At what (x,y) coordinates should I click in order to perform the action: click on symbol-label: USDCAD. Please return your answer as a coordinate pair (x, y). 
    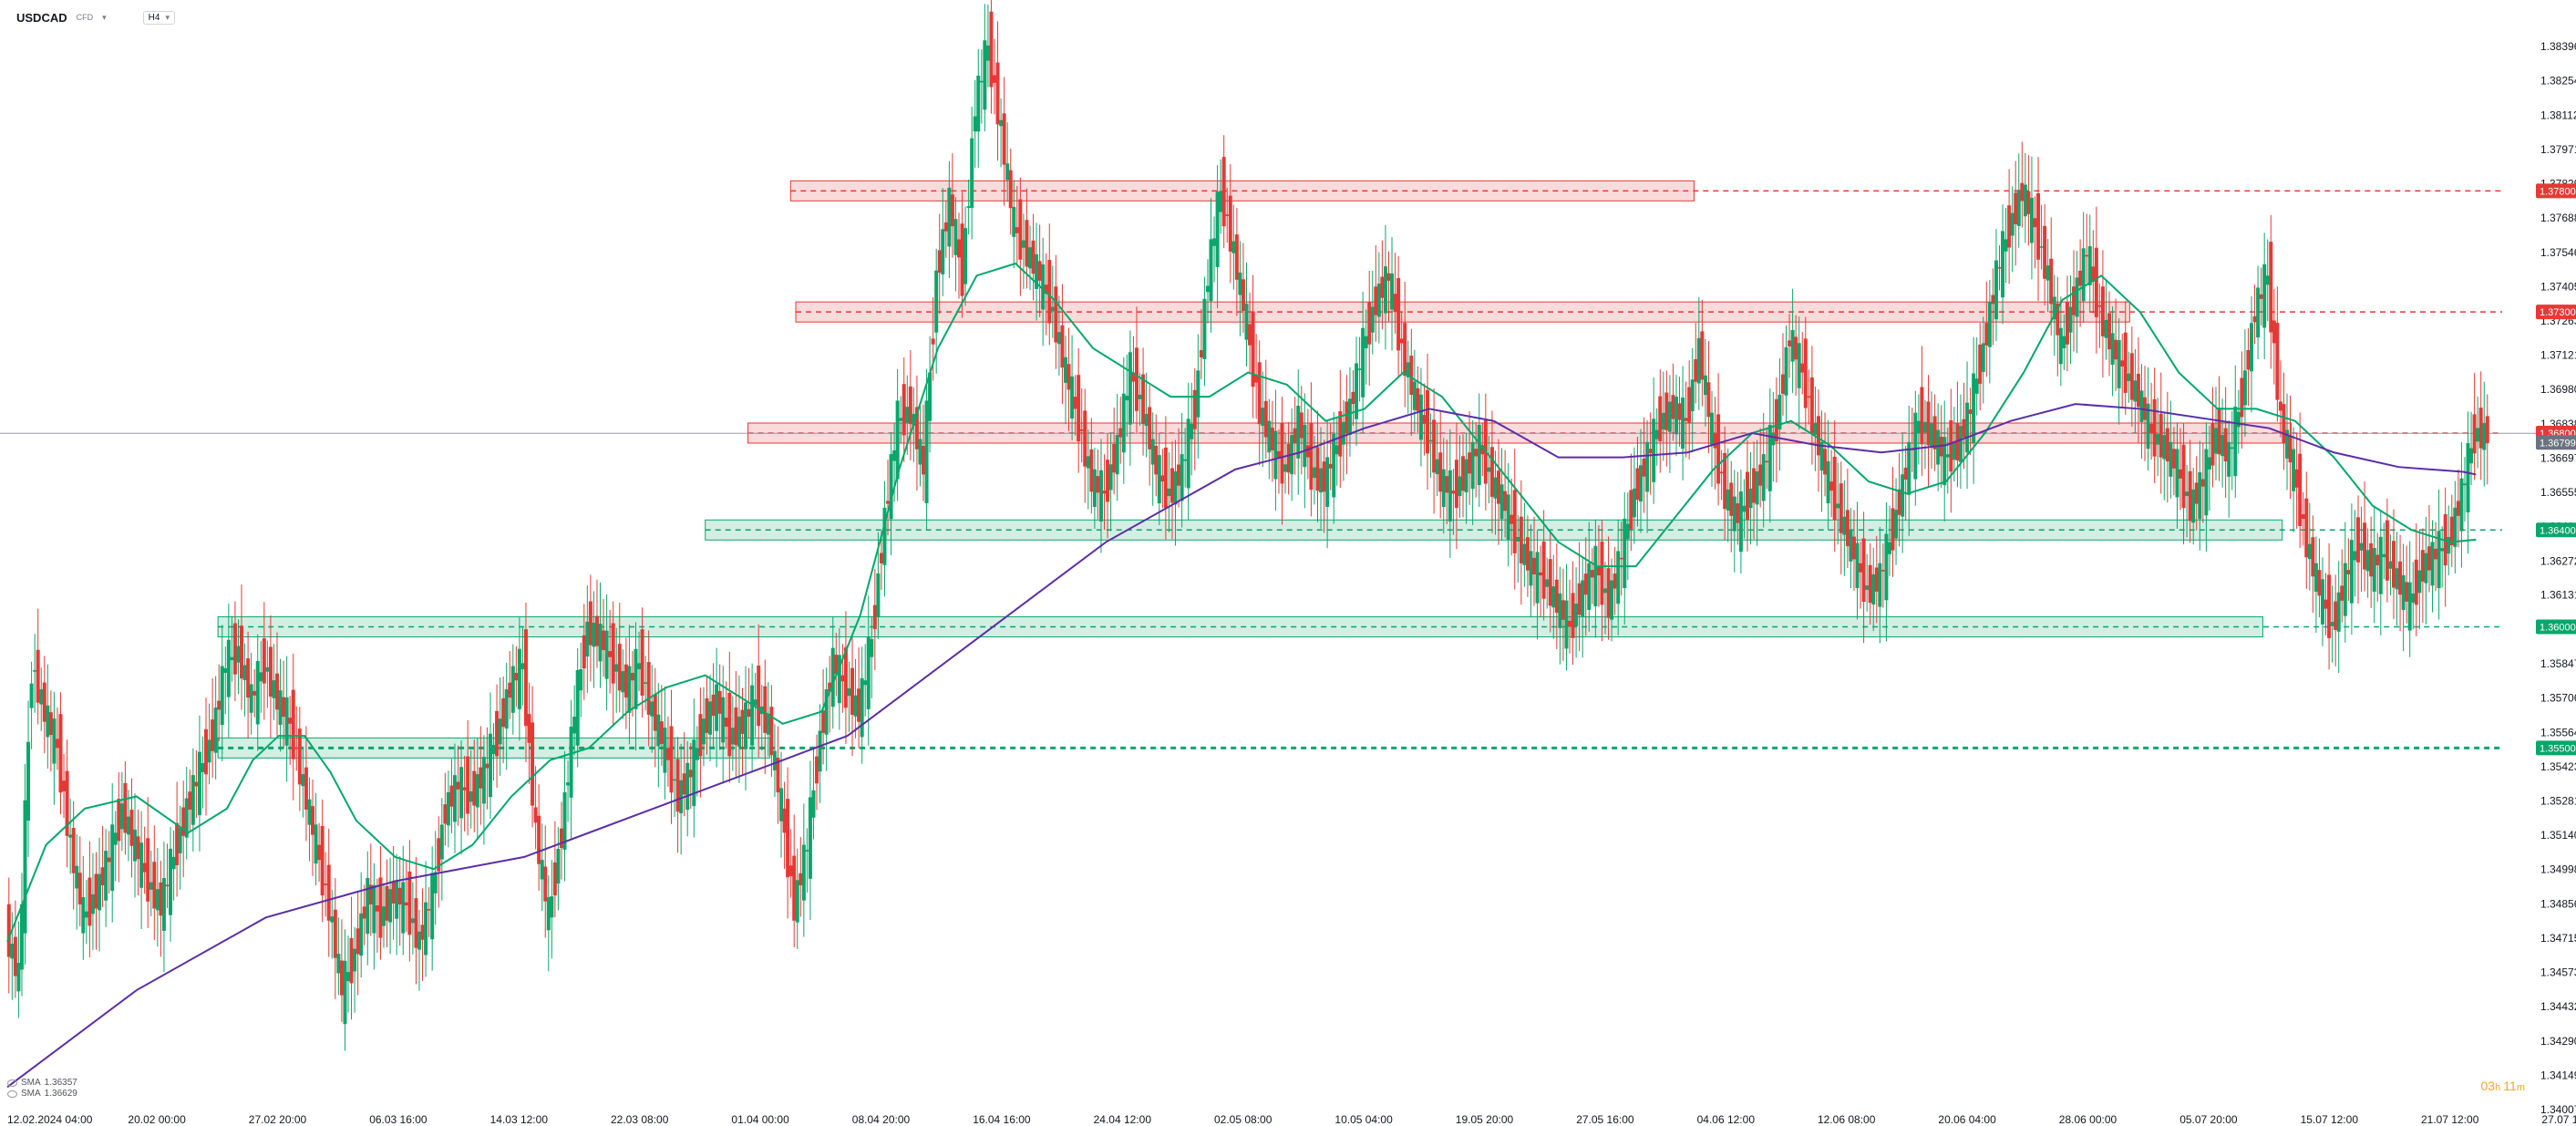
    Looking at the image, I should click on (41, 17).